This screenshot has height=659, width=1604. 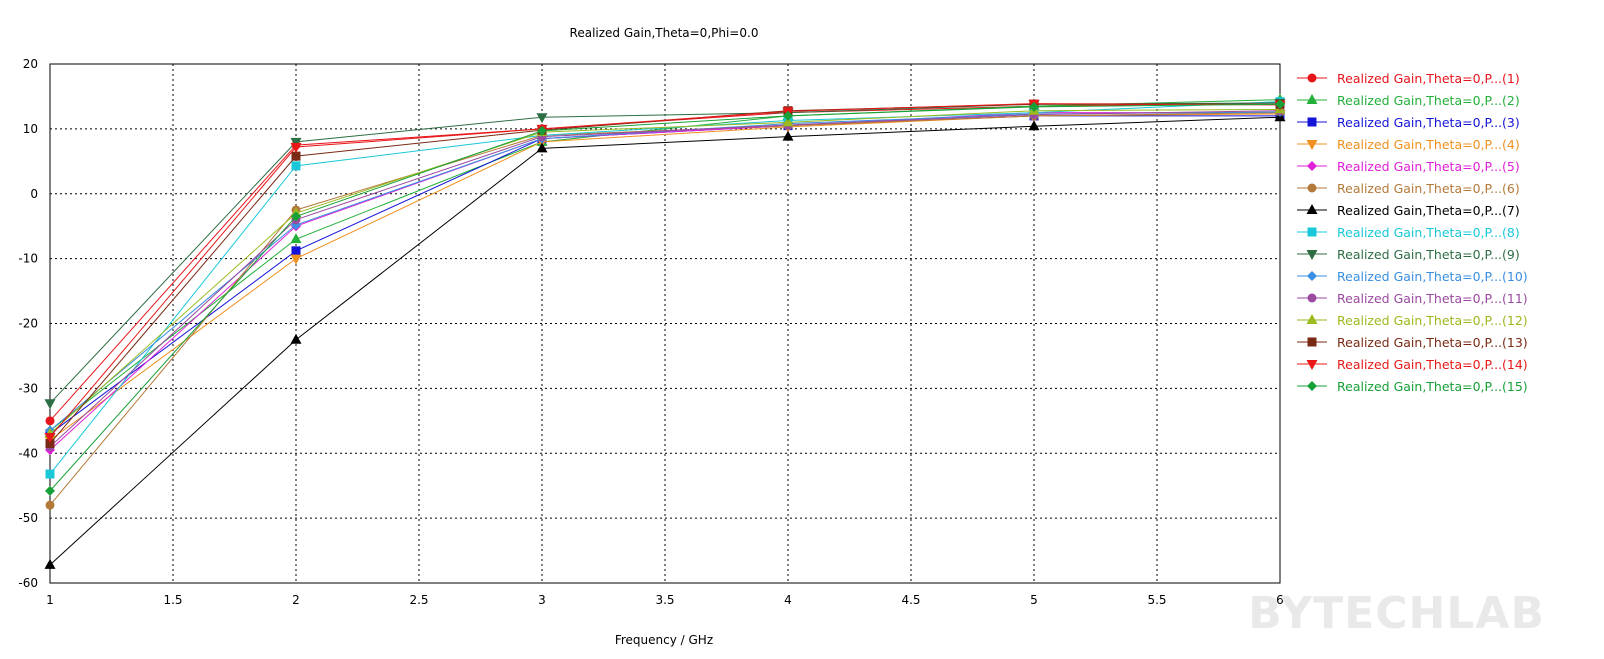 I want to click on legend-label: Realized Gain,Theta=0,P...(5), so click(x=1428, y=166).